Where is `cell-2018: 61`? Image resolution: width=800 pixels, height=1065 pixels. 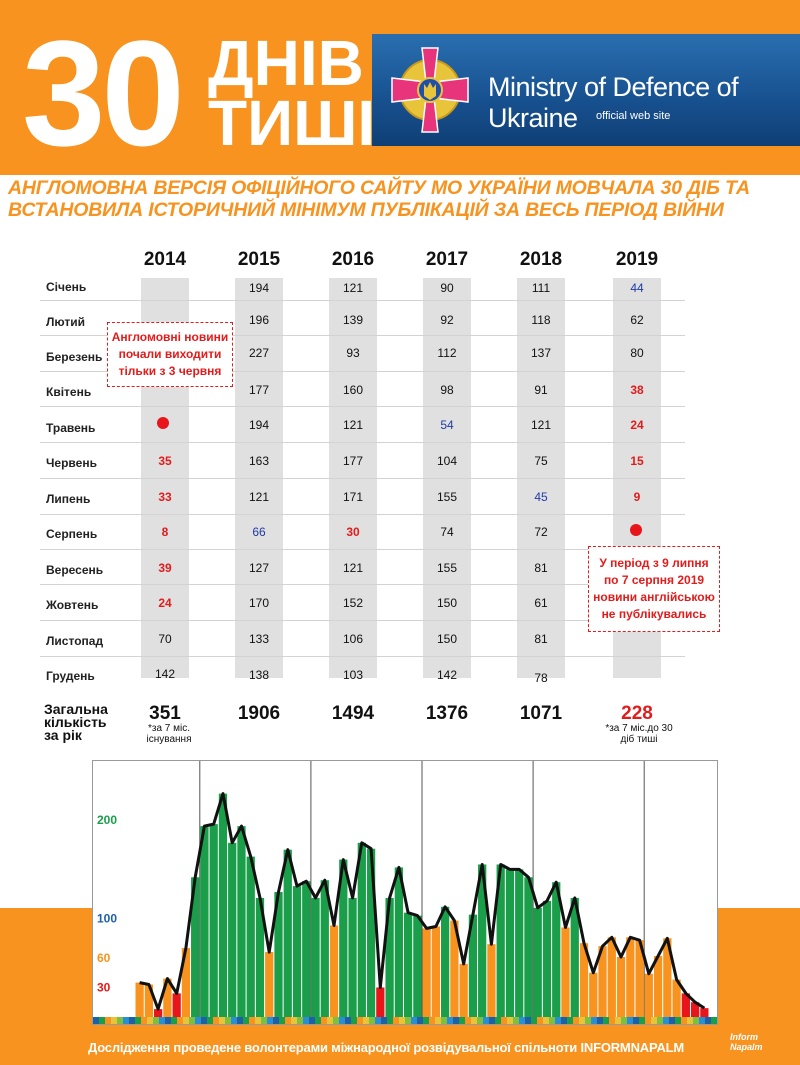
cell-2018: 61 is located at coordinates (541, 603).